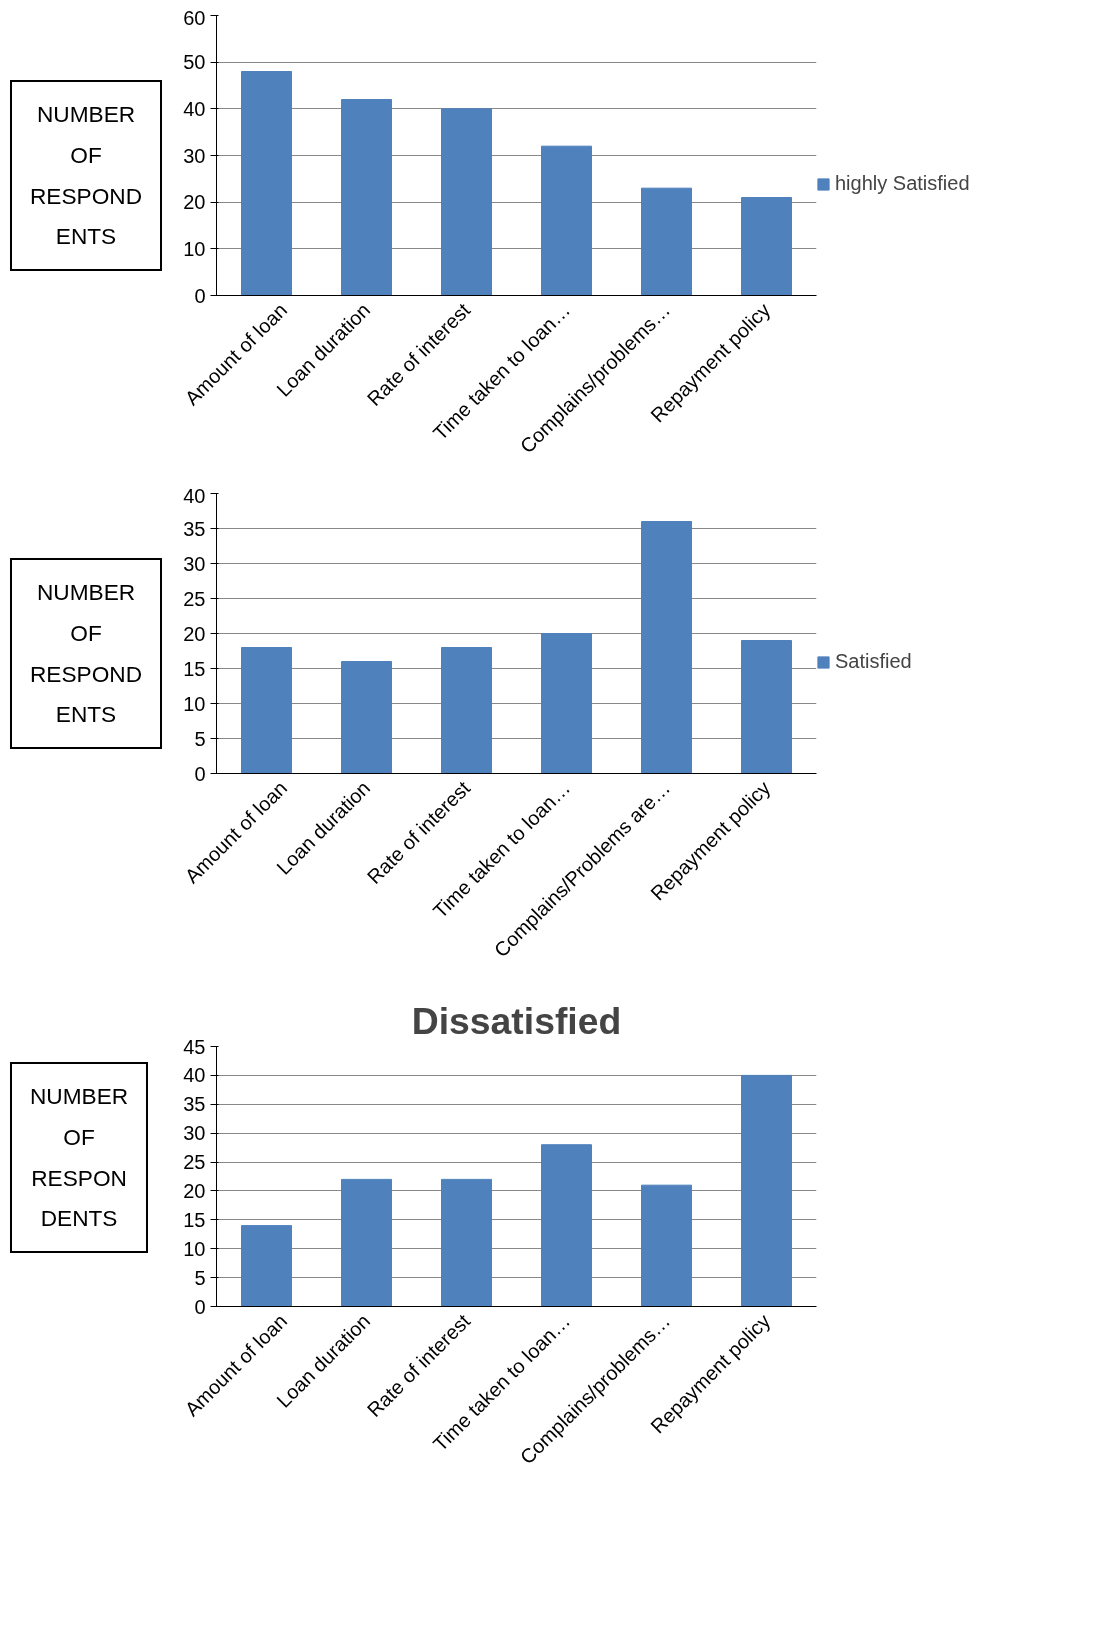 The width and height of the screenshot is (1102, 1652). Describe the element at coordinates (873, 661) in the screenshot. I see `legend-label: Satisfied` at that location.